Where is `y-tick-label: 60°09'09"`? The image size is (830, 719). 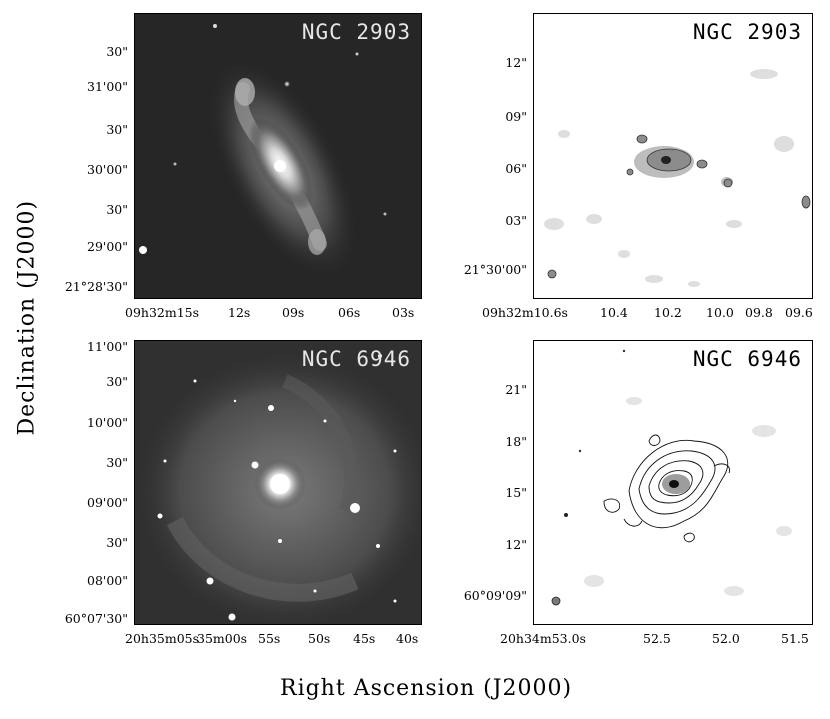 y-tick-label: 60°09'09" is located at coordinates (495, 595).